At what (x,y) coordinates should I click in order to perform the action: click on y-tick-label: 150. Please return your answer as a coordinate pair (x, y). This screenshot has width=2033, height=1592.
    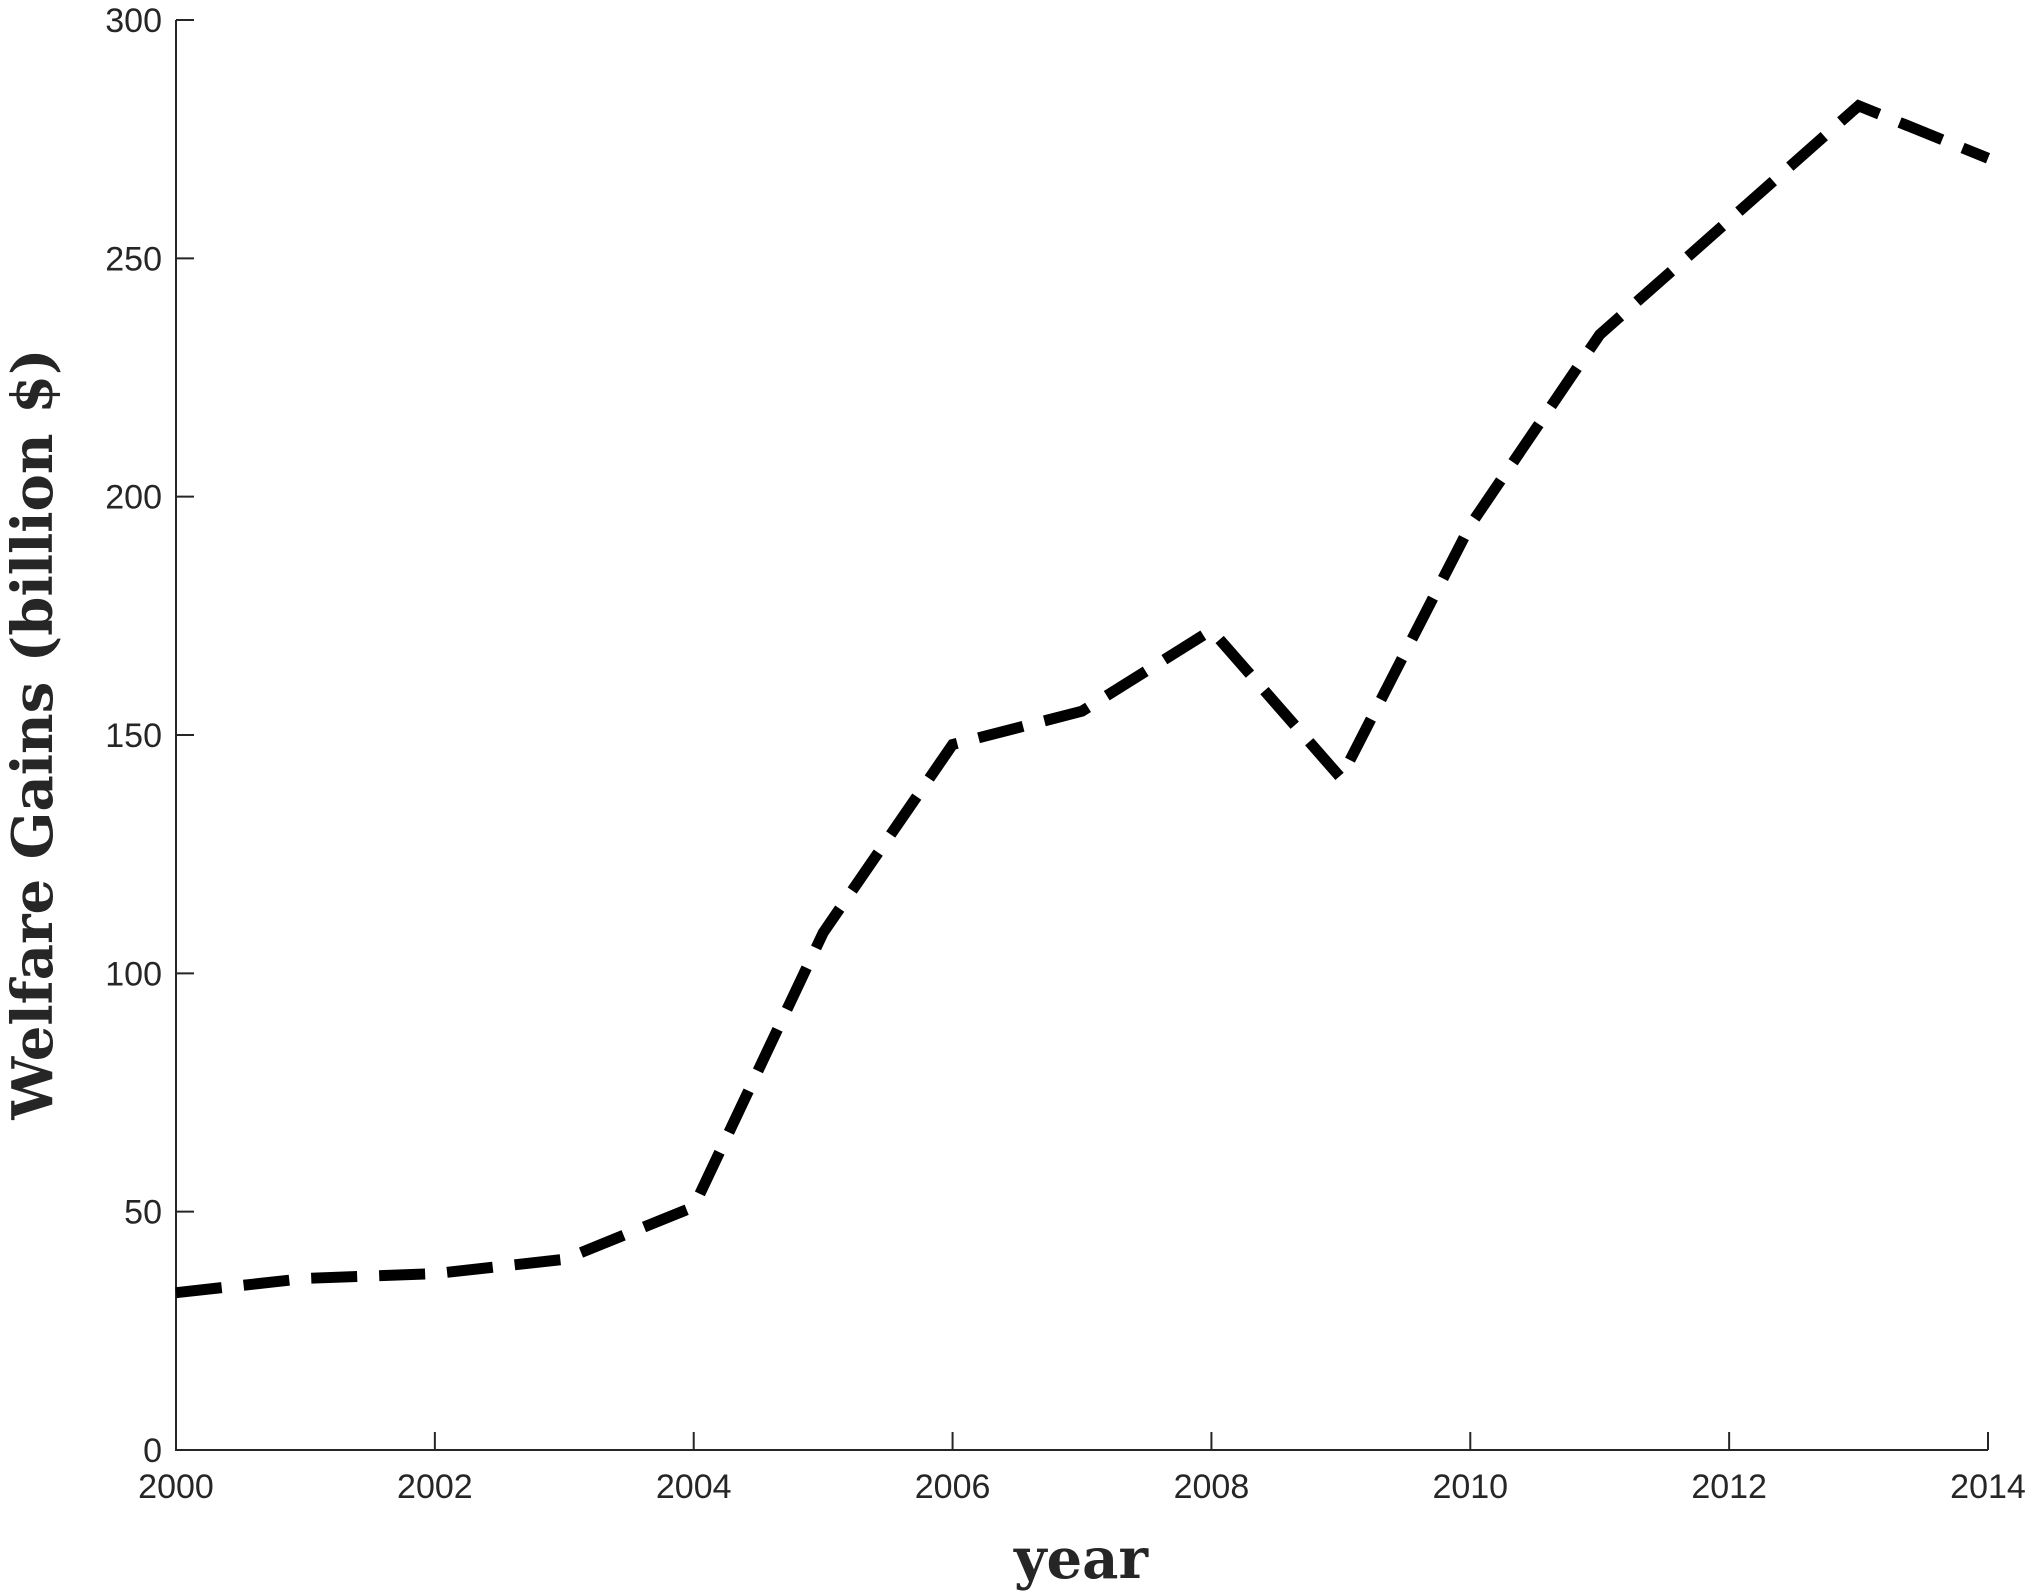
    Looking at the image, I should click on (133, 736).